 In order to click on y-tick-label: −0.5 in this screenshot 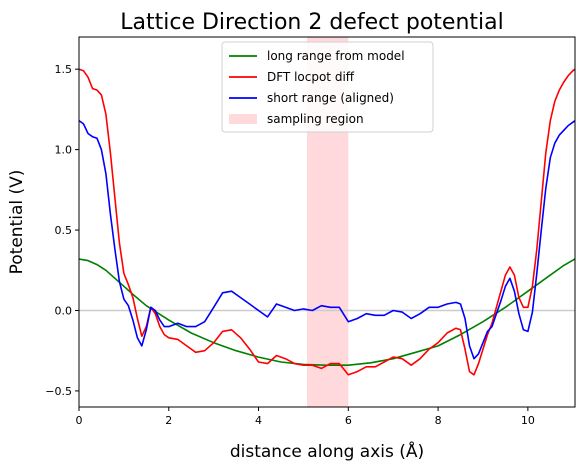, I will do `click(58, 391)`.